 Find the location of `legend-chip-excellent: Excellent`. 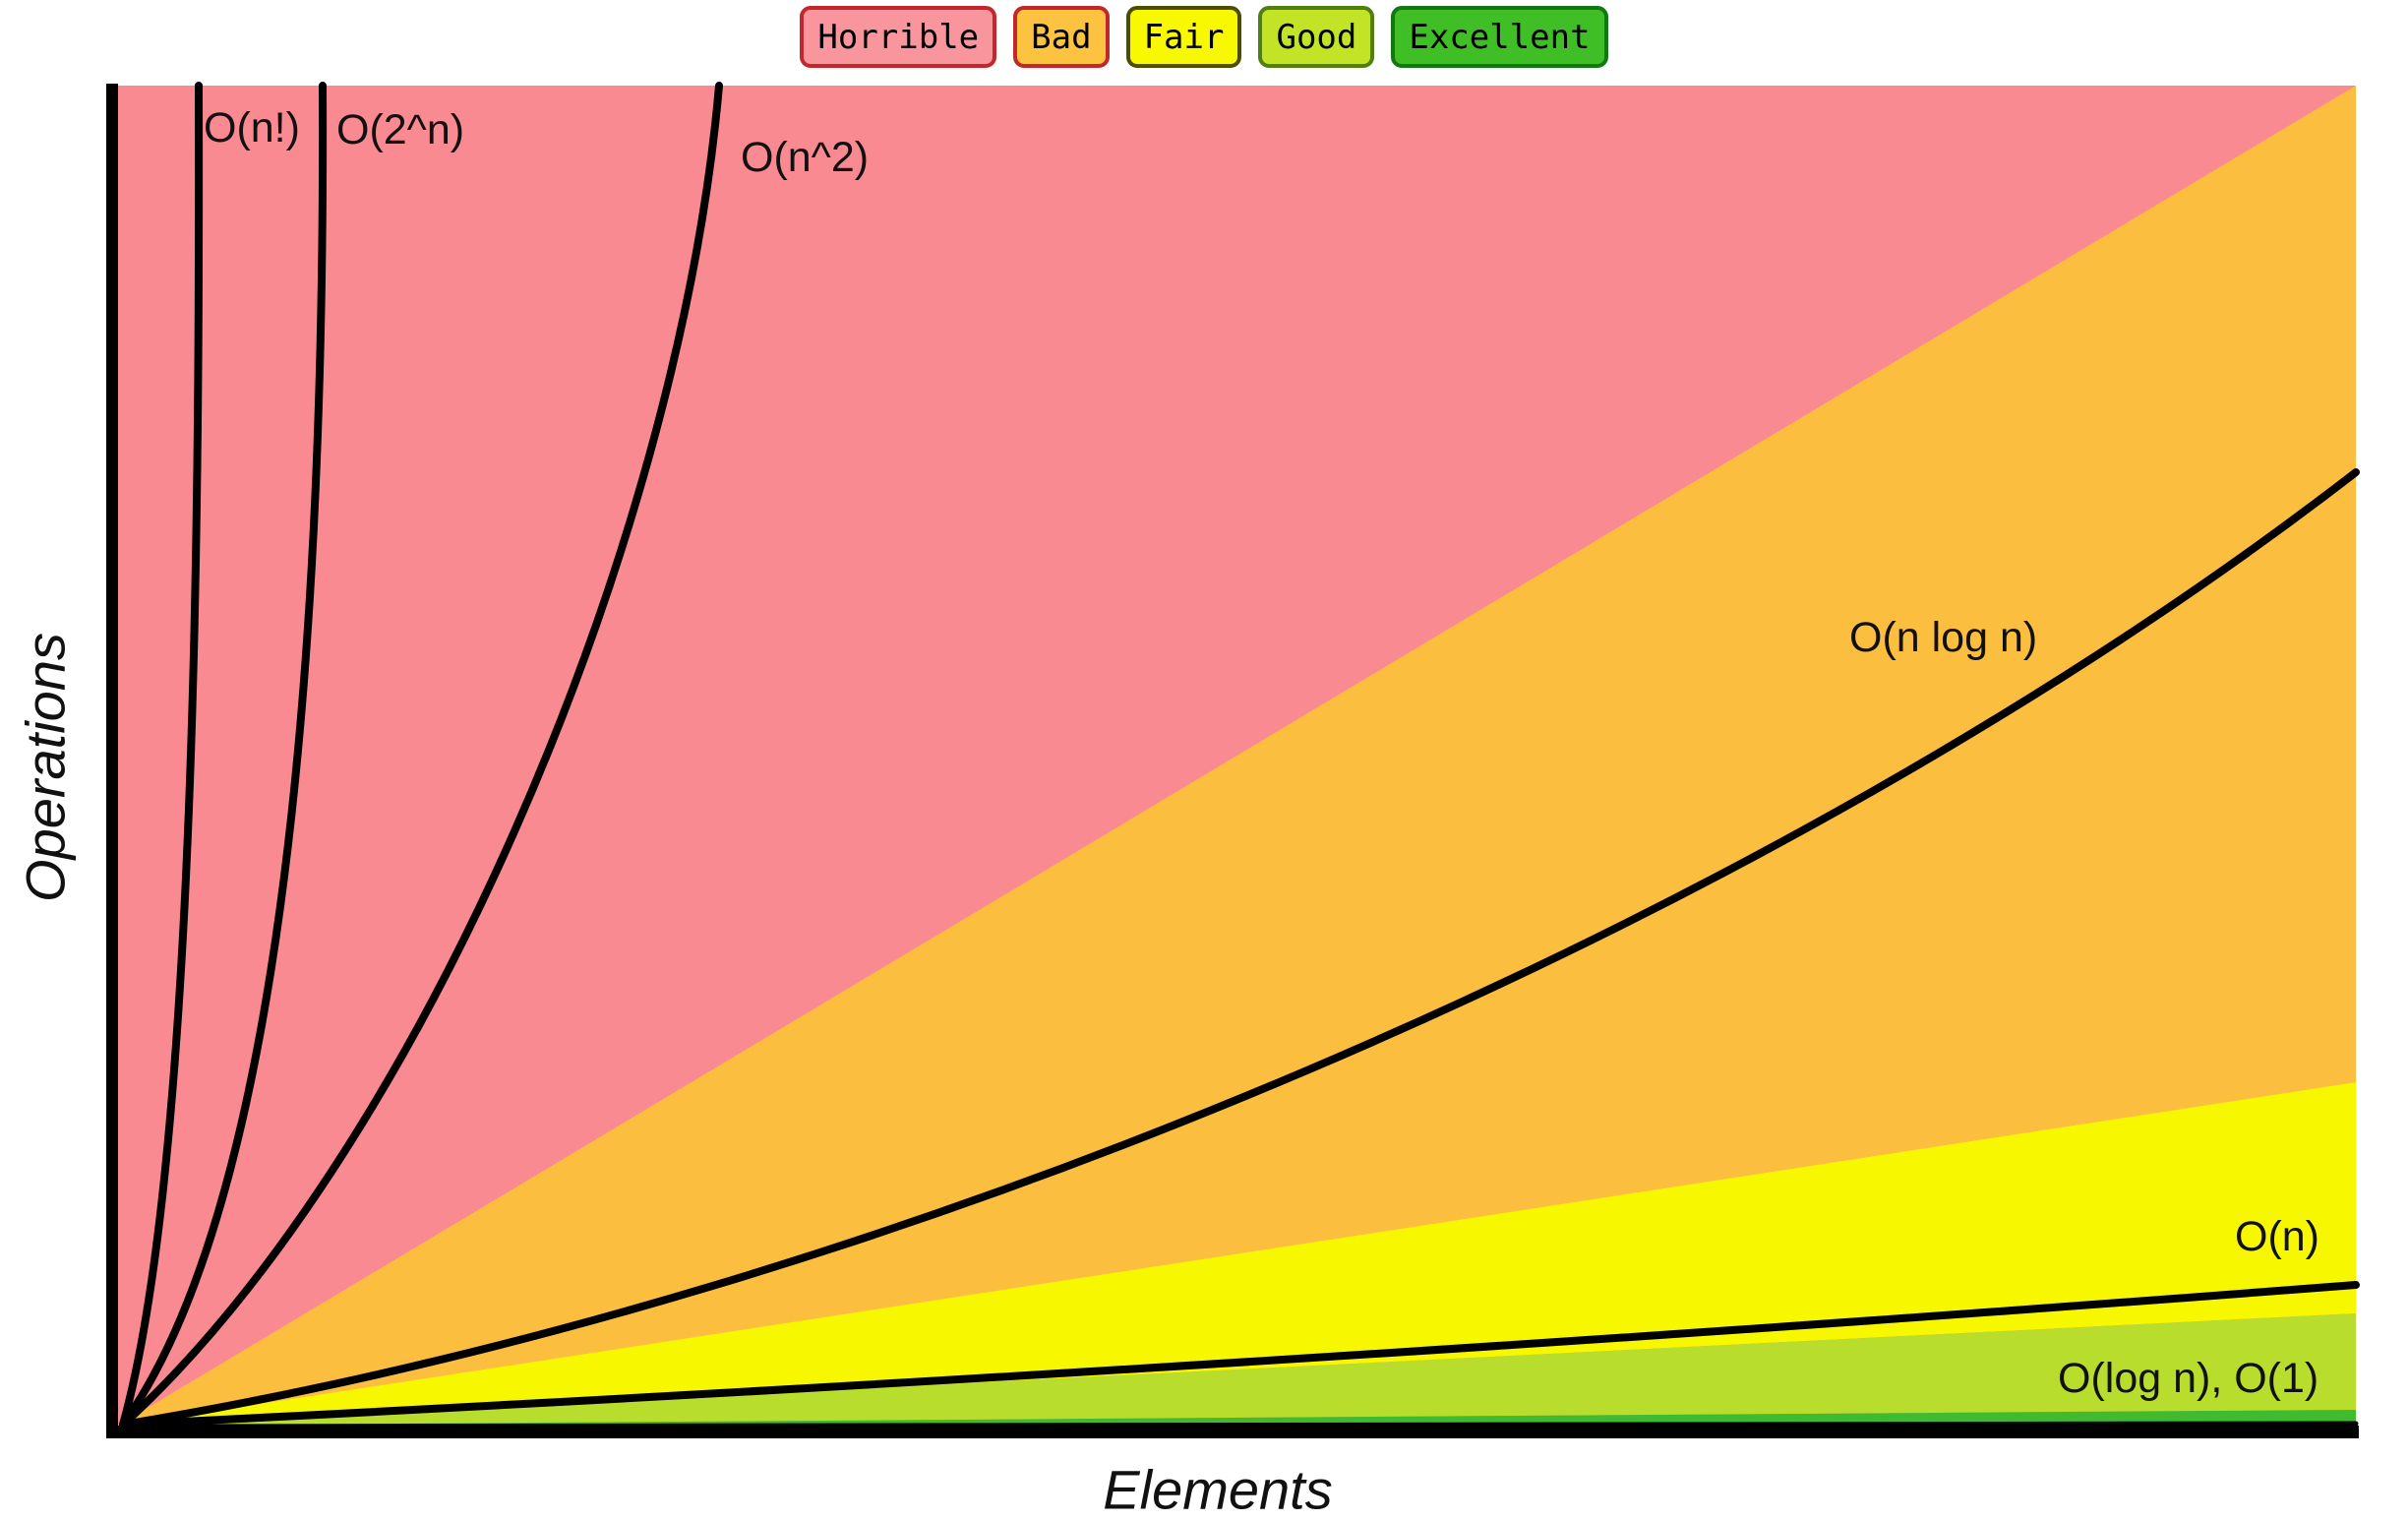

legend-chip-excellent: Excellent is located at coordinates (1499, 37).